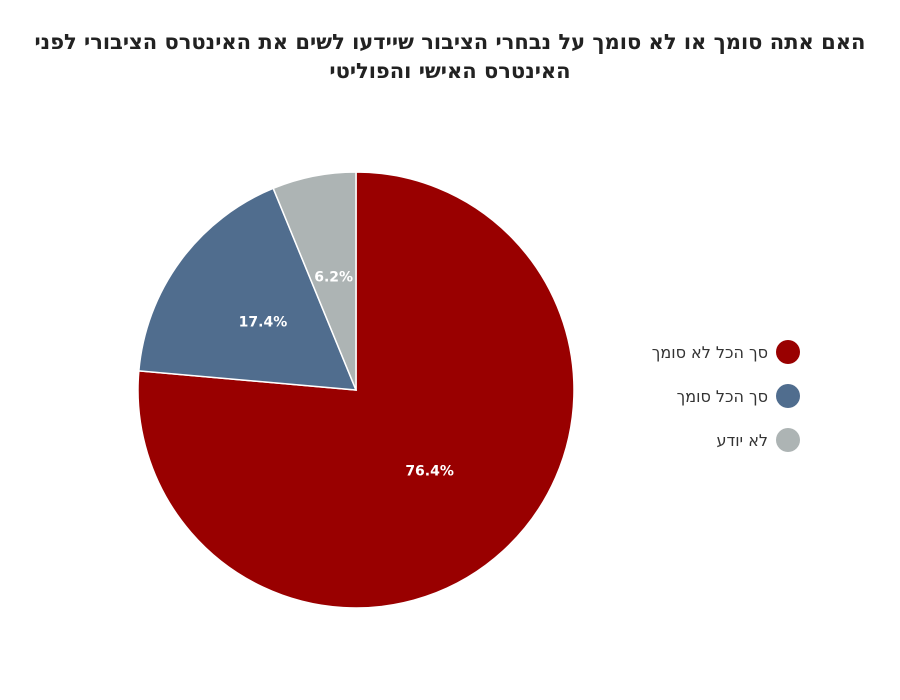  I want to click on legend-label: סך הכל סומך, so click(722, 396).